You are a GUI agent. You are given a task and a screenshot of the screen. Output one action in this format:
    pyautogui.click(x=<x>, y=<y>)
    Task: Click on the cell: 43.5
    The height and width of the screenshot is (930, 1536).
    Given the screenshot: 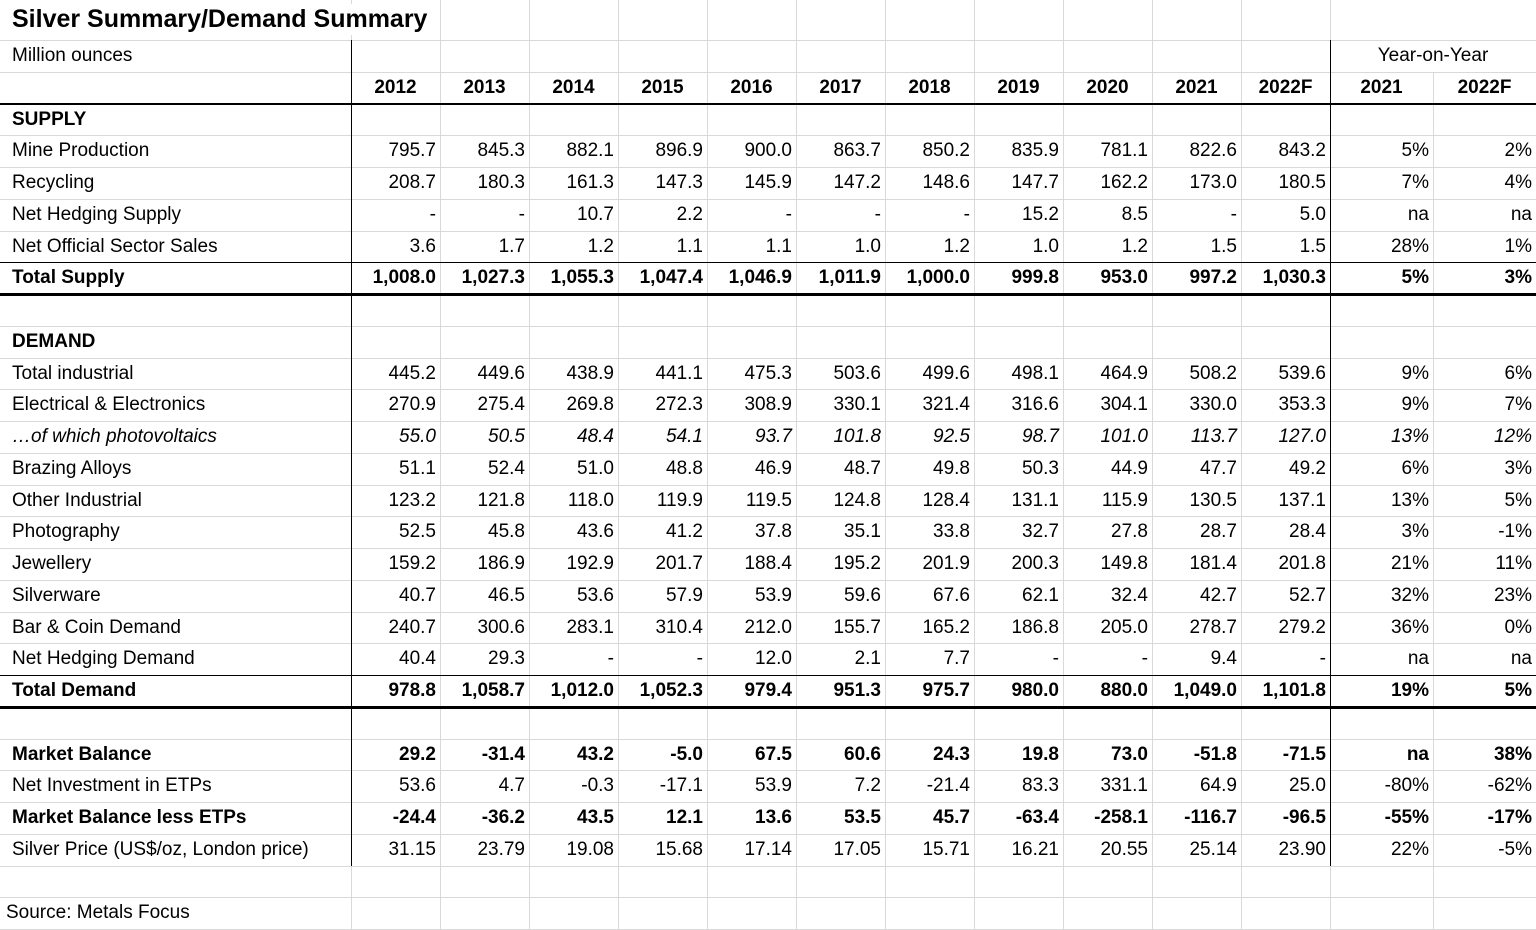 What is the action you would take?
    pyautogui.click(x=595, y=817)
    